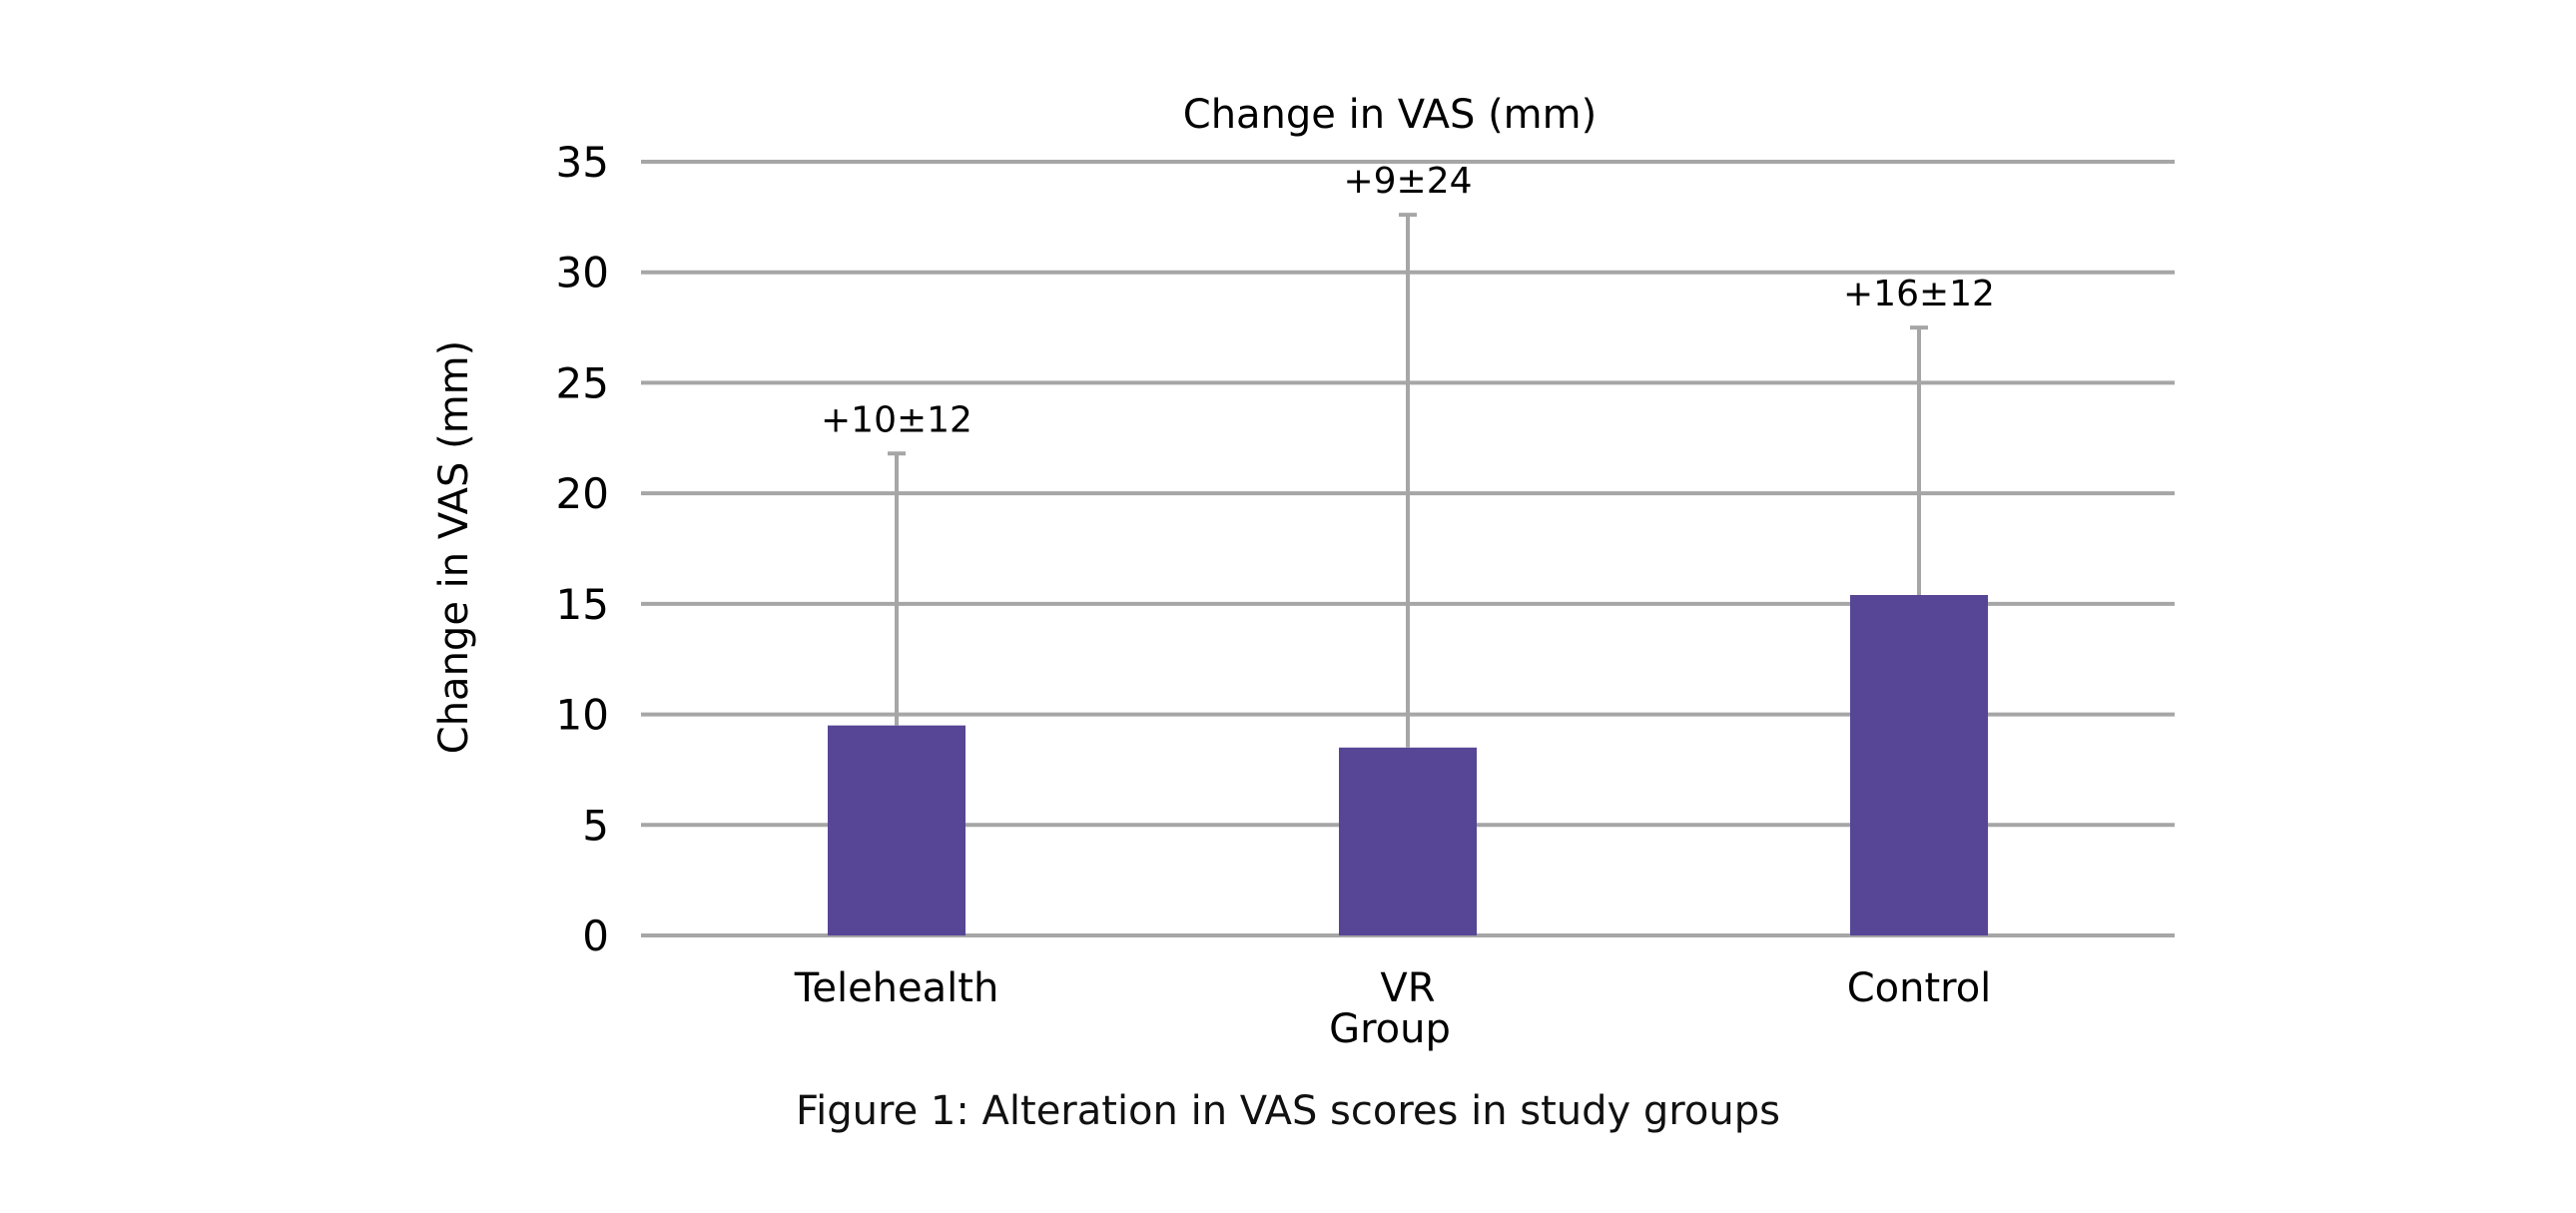  What do you see at coordinates (582, 604) in the screenshot?
I see `y-tick-label: 15` at bounding box center [582, 604].